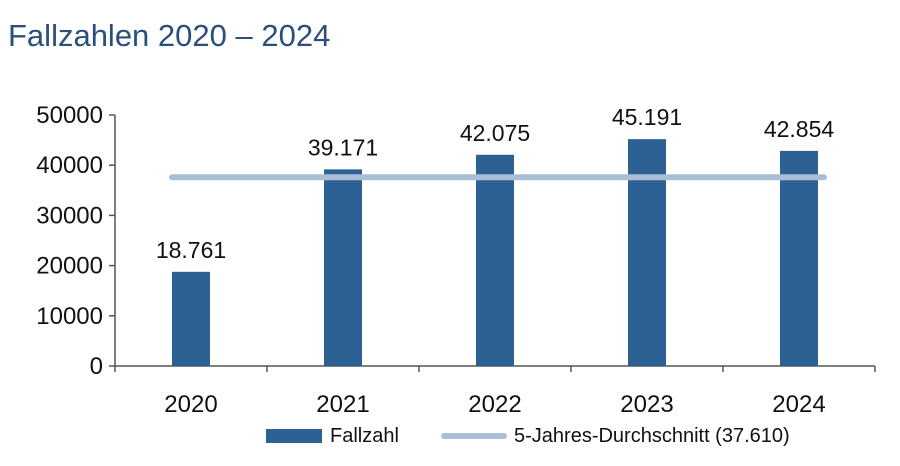 The width and height of the screenshot is (900, 466). Describe the element at coordinates (646, 404) in the screenshot. I see `x-tick-label-2023: 2023` at that location.